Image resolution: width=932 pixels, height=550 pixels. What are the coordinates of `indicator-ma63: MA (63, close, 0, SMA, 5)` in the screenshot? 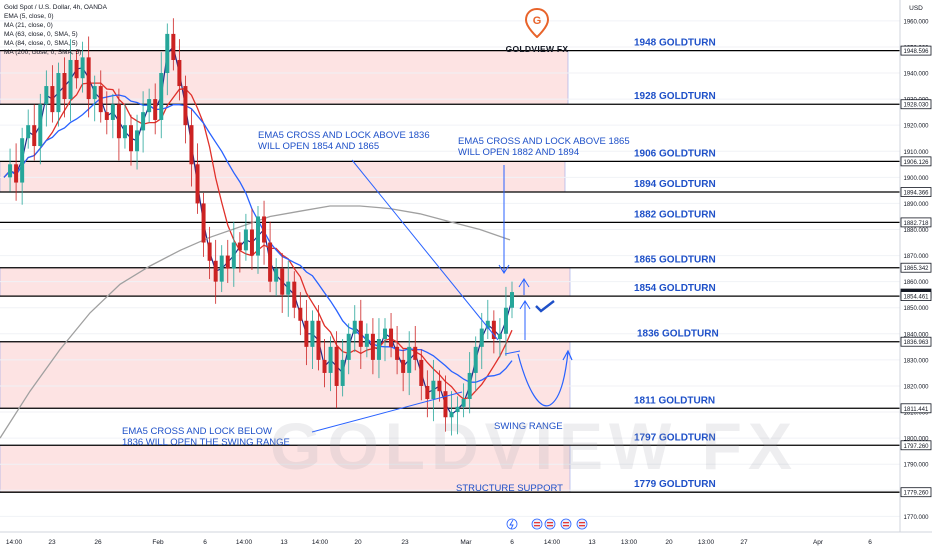 It's located at (41, 34).